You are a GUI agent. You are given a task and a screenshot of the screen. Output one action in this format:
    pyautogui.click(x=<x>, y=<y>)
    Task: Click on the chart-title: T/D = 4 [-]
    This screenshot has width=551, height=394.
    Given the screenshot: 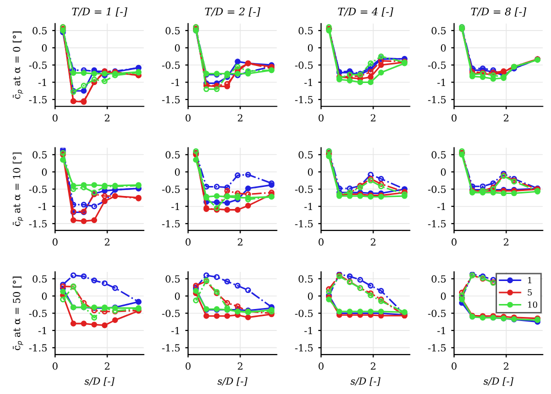 What is the action you would take?
    pyautogui.click(x=366, y=12)
    